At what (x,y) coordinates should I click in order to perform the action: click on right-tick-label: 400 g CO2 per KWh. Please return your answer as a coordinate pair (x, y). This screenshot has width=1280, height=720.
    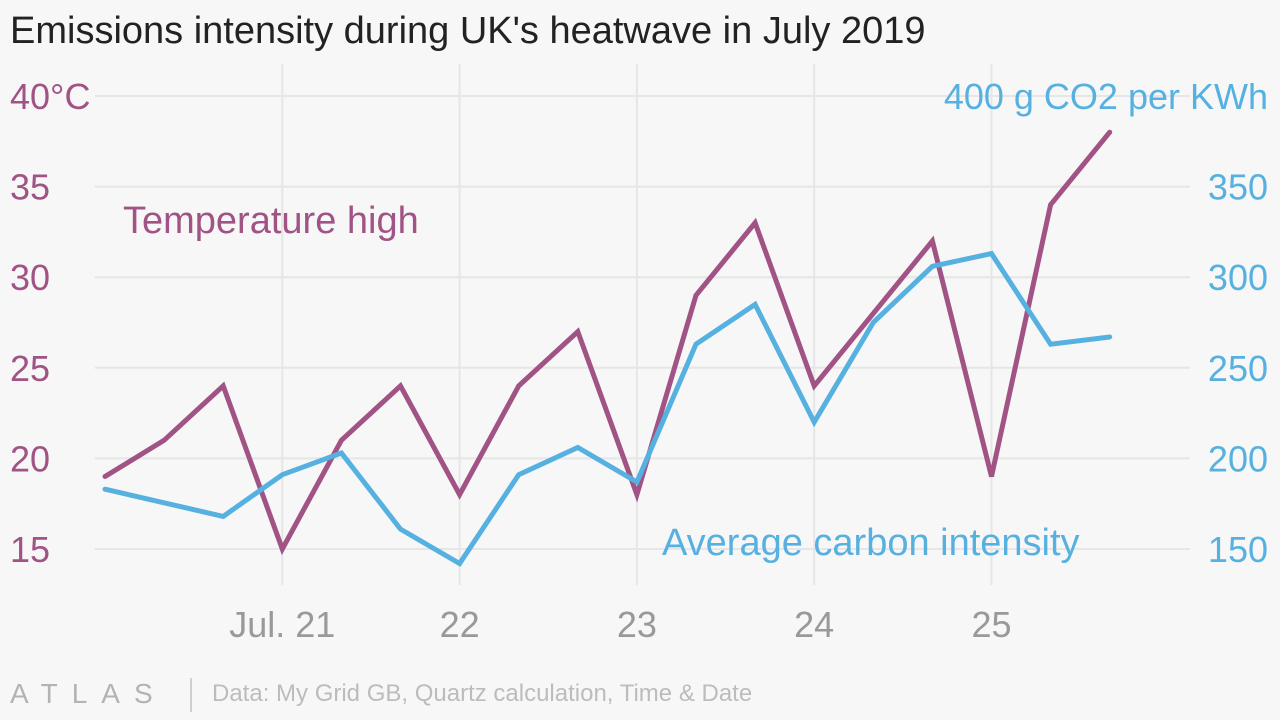
    Looking at the image, I should click on (1106, 96).